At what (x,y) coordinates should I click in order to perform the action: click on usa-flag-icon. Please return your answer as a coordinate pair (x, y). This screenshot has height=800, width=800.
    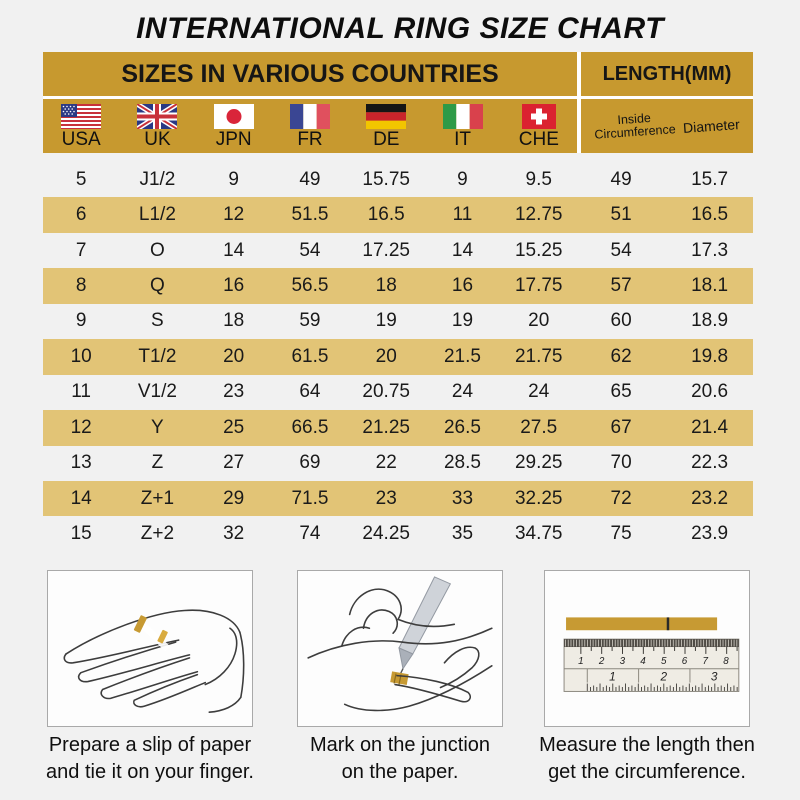
    Looking at the image, I should click on (81, 116).